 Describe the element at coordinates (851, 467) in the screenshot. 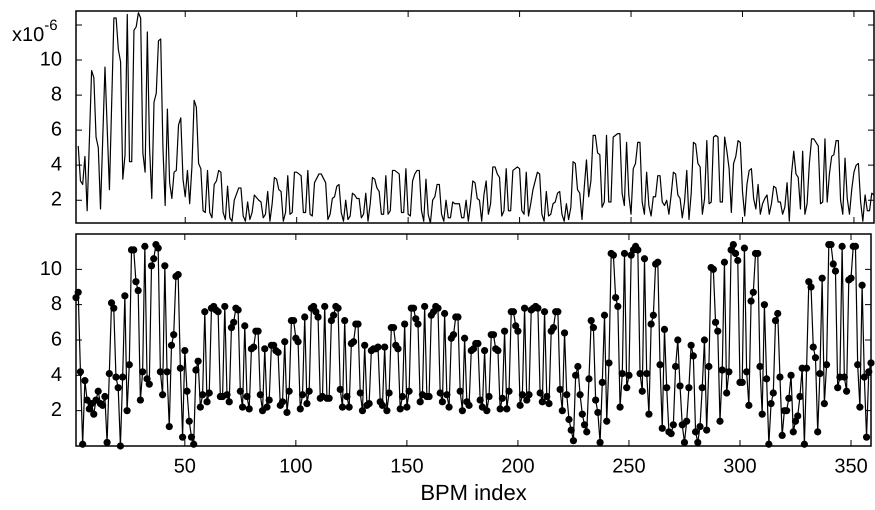

I see `x-tick-label: 350` at that location.